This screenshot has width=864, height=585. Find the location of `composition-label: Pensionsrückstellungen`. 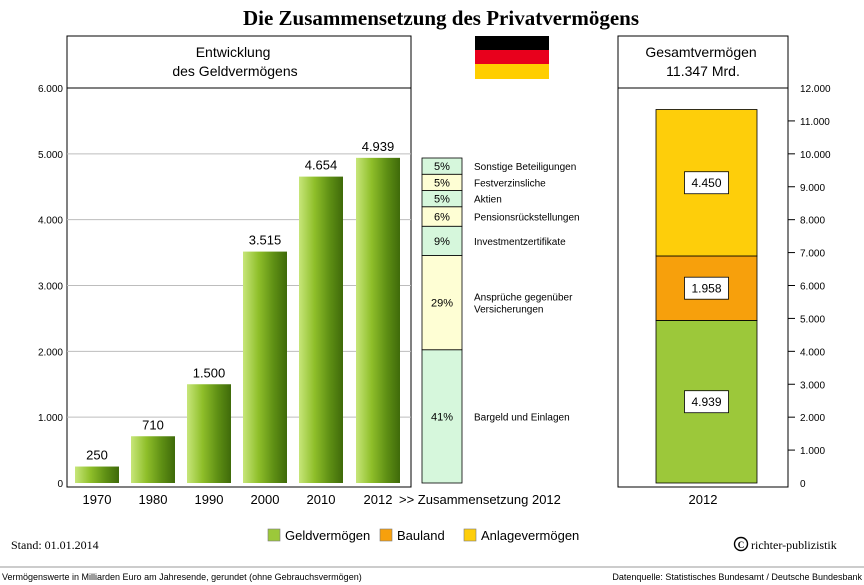

composition-label: Pensionsrückstellungen is located at coordinates (527, 218).